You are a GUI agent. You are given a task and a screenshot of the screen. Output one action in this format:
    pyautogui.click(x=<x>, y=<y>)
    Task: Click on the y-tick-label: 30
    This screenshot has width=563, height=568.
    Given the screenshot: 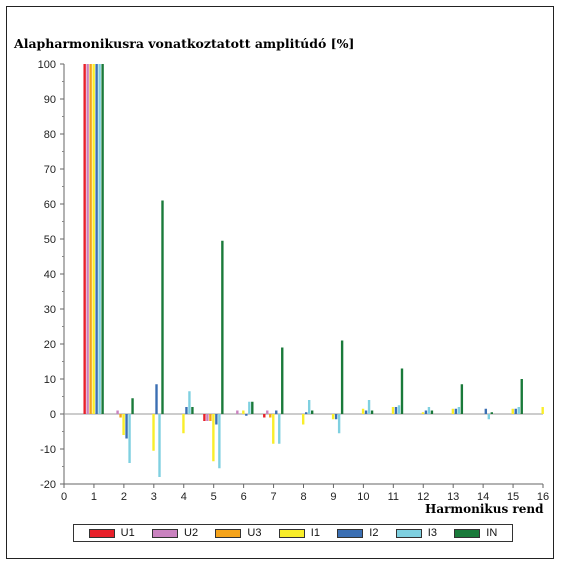 What is the action you would take?
    pyautogui.click(x=50, y=310)
    